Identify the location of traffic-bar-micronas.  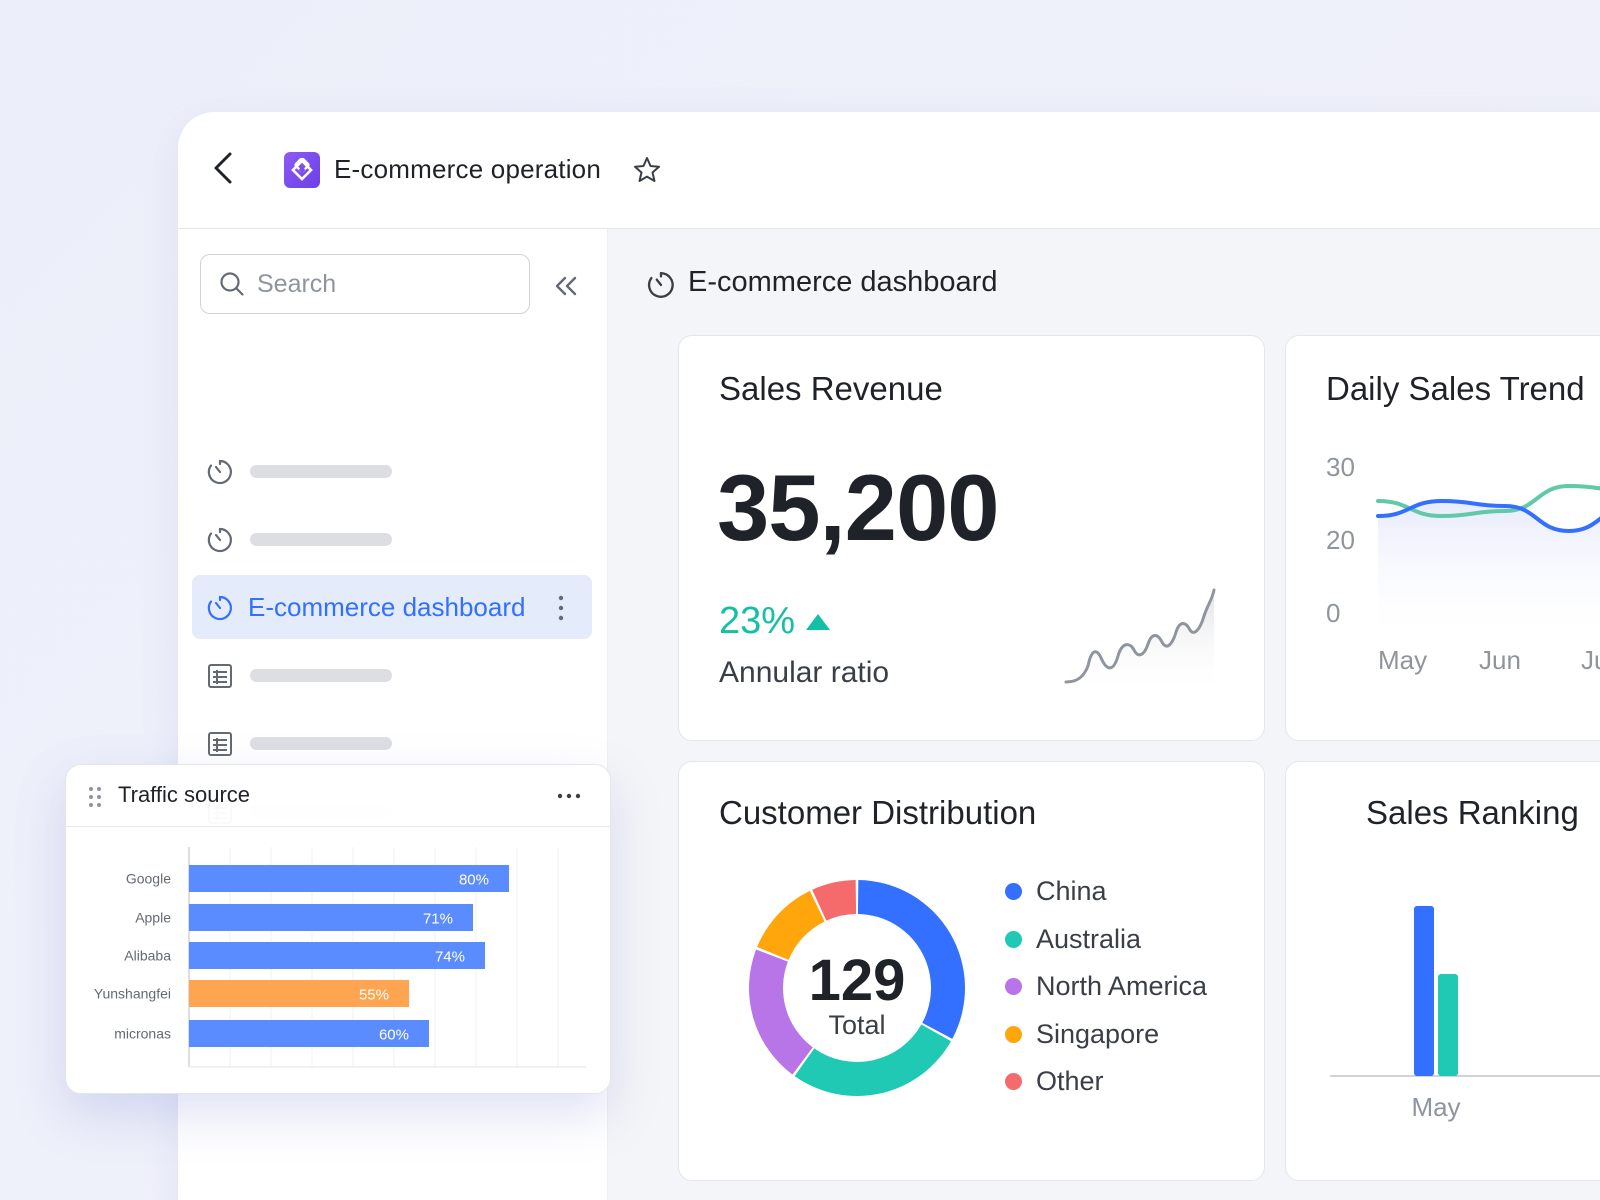
(309, 1033).